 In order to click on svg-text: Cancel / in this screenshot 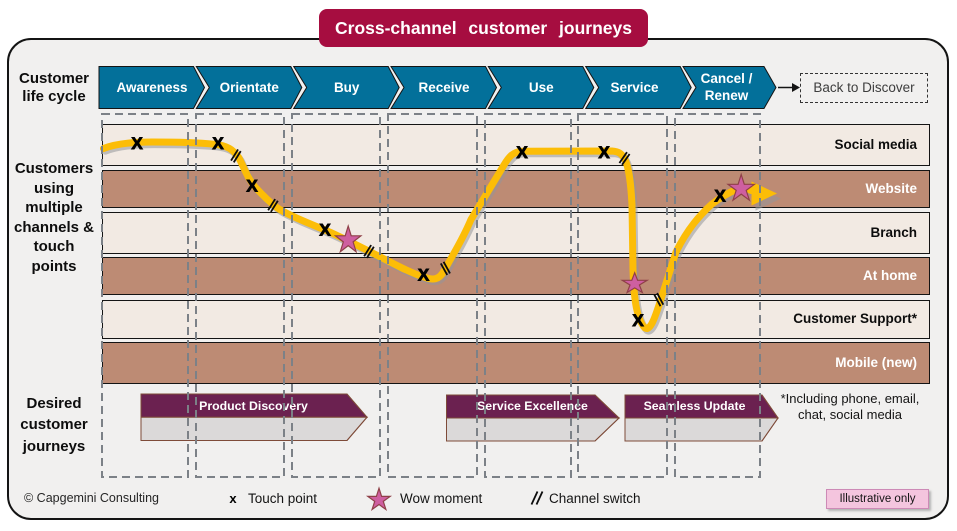, I will do `click(727, 78)`.